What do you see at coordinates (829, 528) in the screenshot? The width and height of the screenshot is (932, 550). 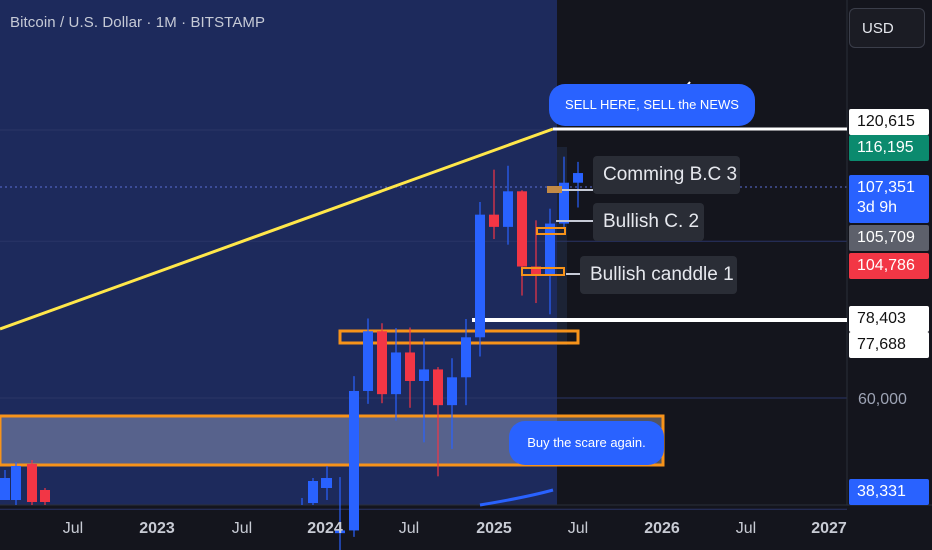 I see `x-tick-2027: 2027` at bounding box center [829, 528].